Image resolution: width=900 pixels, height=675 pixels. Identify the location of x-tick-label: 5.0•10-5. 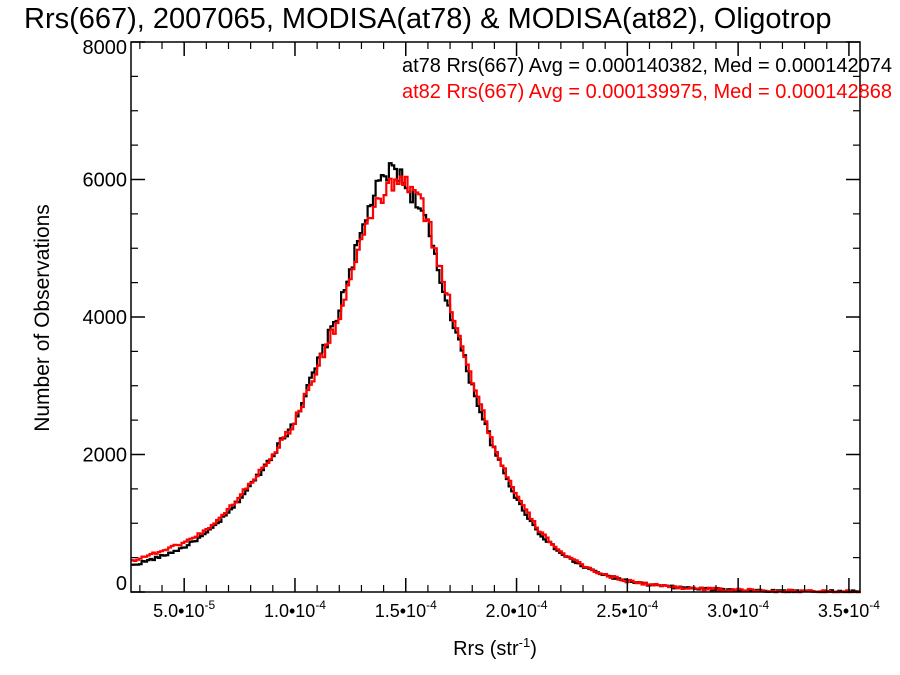
(184, 609).